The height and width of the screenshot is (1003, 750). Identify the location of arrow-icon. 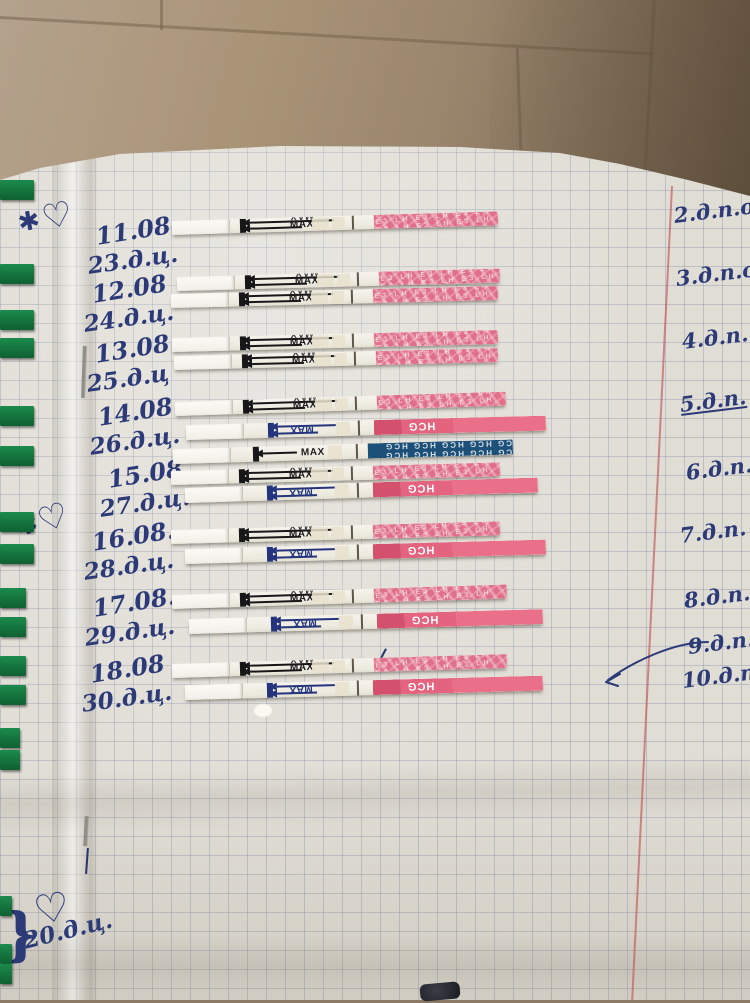
(280, 453).